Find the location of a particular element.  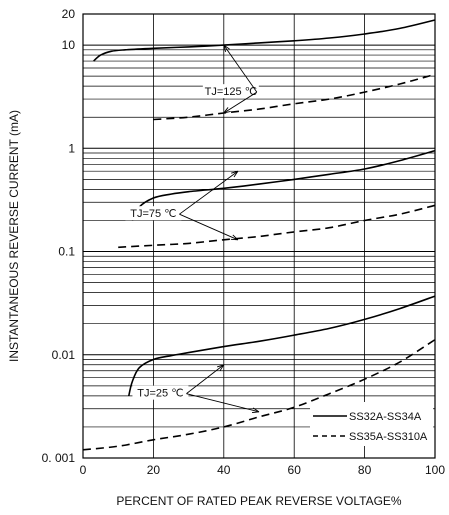

y-tick-label: 0. 001 is located at coordinates (59, 458).